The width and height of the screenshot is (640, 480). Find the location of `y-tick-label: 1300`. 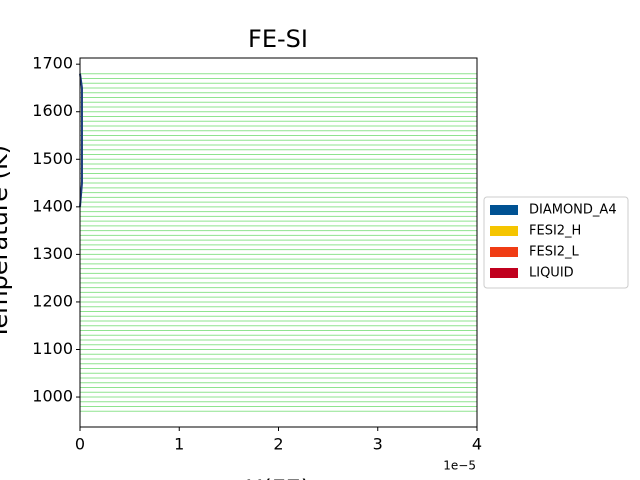

y-tick-label: 1300 is located at coordinates (52, 253).